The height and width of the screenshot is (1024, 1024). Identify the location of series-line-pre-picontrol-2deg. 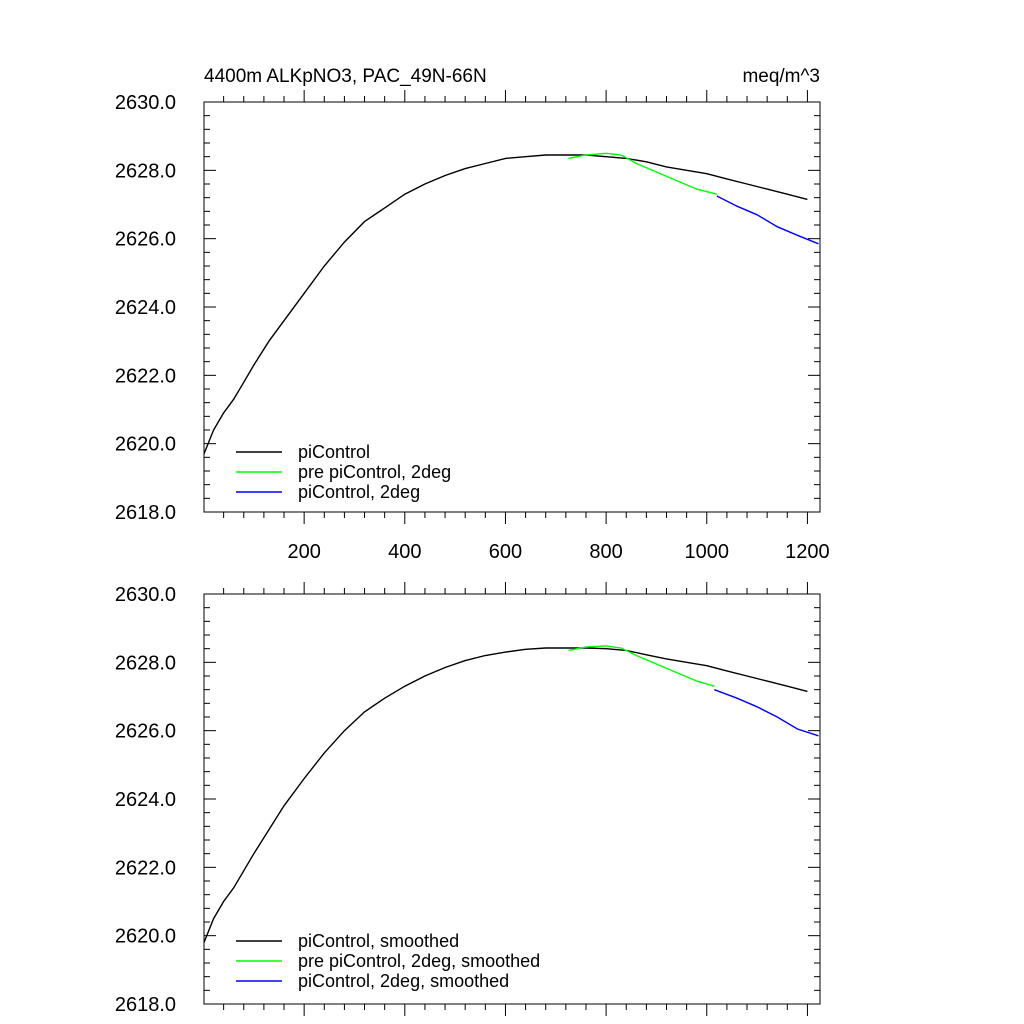
(642, 173).